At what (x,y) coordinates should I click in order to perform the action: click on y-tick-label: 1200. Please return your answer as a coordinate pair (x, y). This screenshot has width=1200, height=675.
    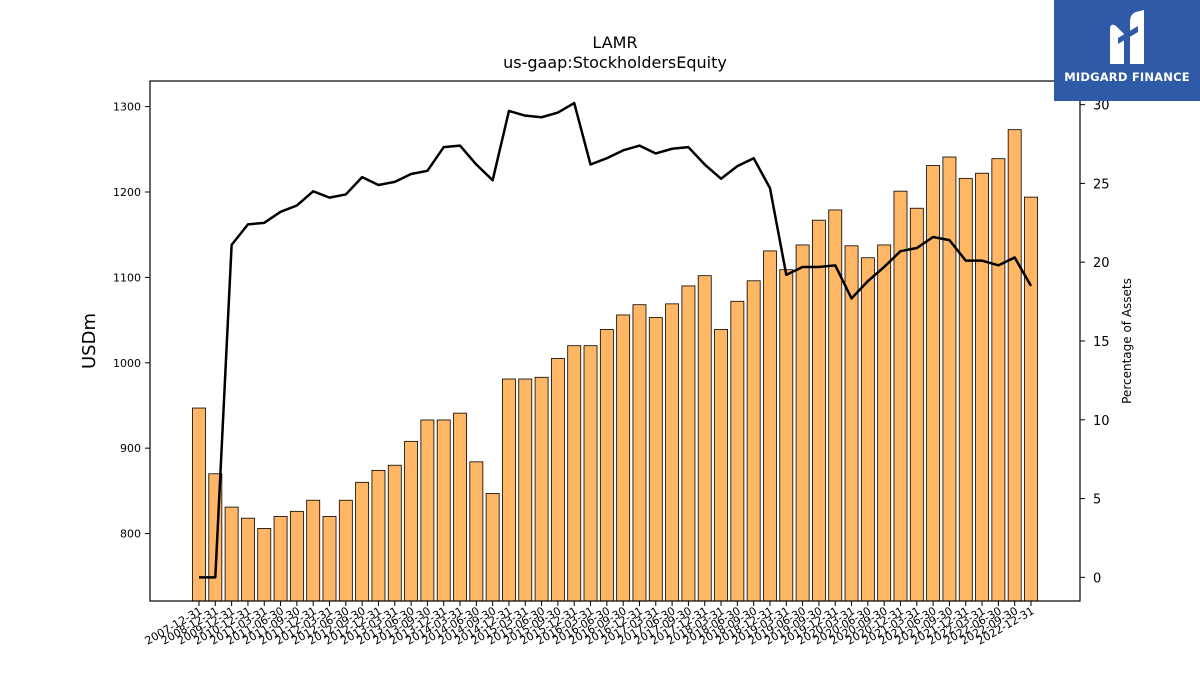
    Looking at the image, I should click on (127, 192).